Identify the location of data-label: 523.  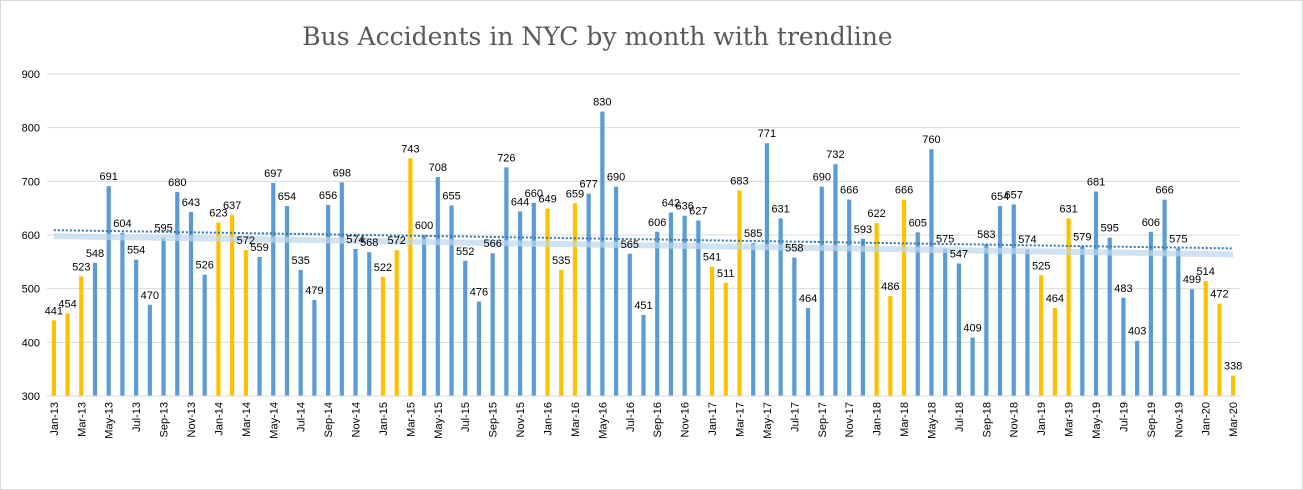
(81, 267).